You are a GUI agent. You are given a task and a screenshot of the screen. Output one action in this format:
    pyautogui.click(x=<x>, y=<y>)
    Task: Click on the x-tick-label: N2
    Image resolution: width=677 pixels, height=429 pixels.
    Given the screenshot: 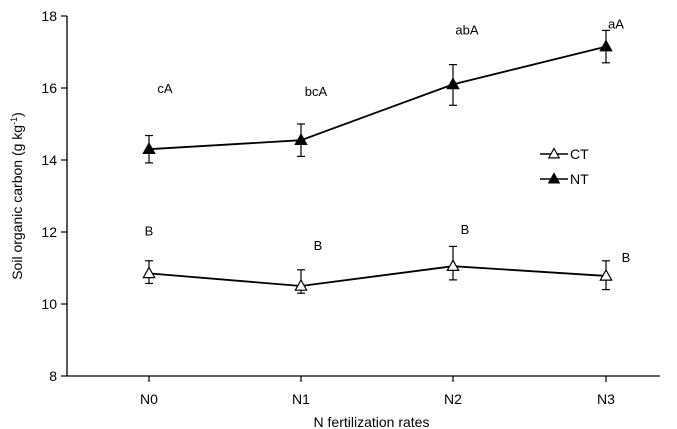 What is the action you would take?
    pyautogui.click(x=453, y=399)
    